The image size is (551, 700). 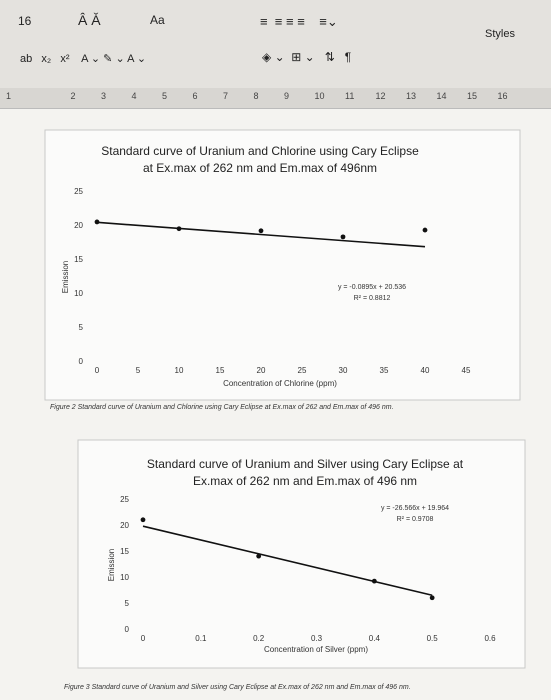 What do you see at coordinates (425, 370) in the screenshot?
I see `x-tick-label: 40` at bounding box center [425, 370].